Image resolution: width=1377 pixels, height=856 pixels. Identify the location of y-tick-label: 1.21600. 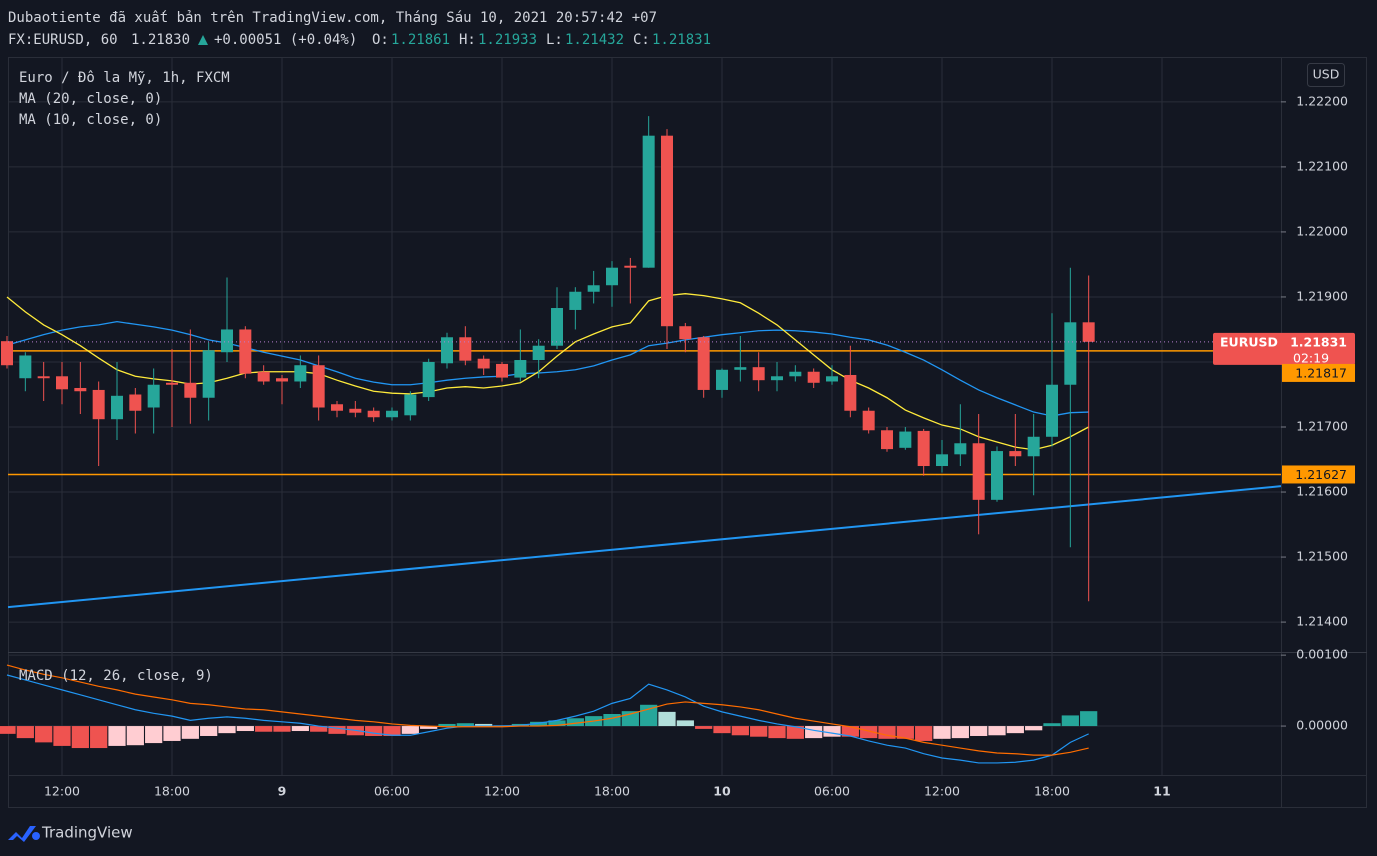
(1322, 491).